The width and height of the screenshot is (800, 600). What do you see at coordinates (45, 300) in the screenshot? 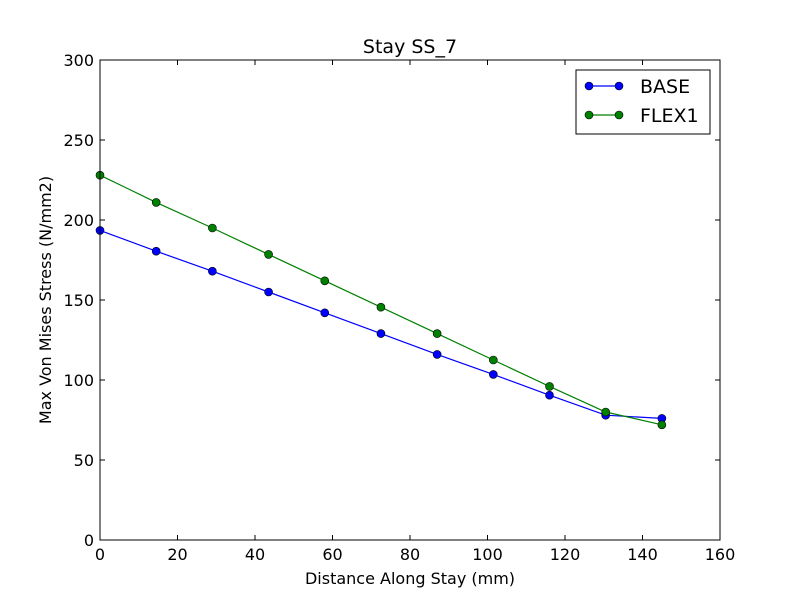
I see `y-axis-label: Max Von Mises Stress (N/mm2)` at bounding box center [45, 300].